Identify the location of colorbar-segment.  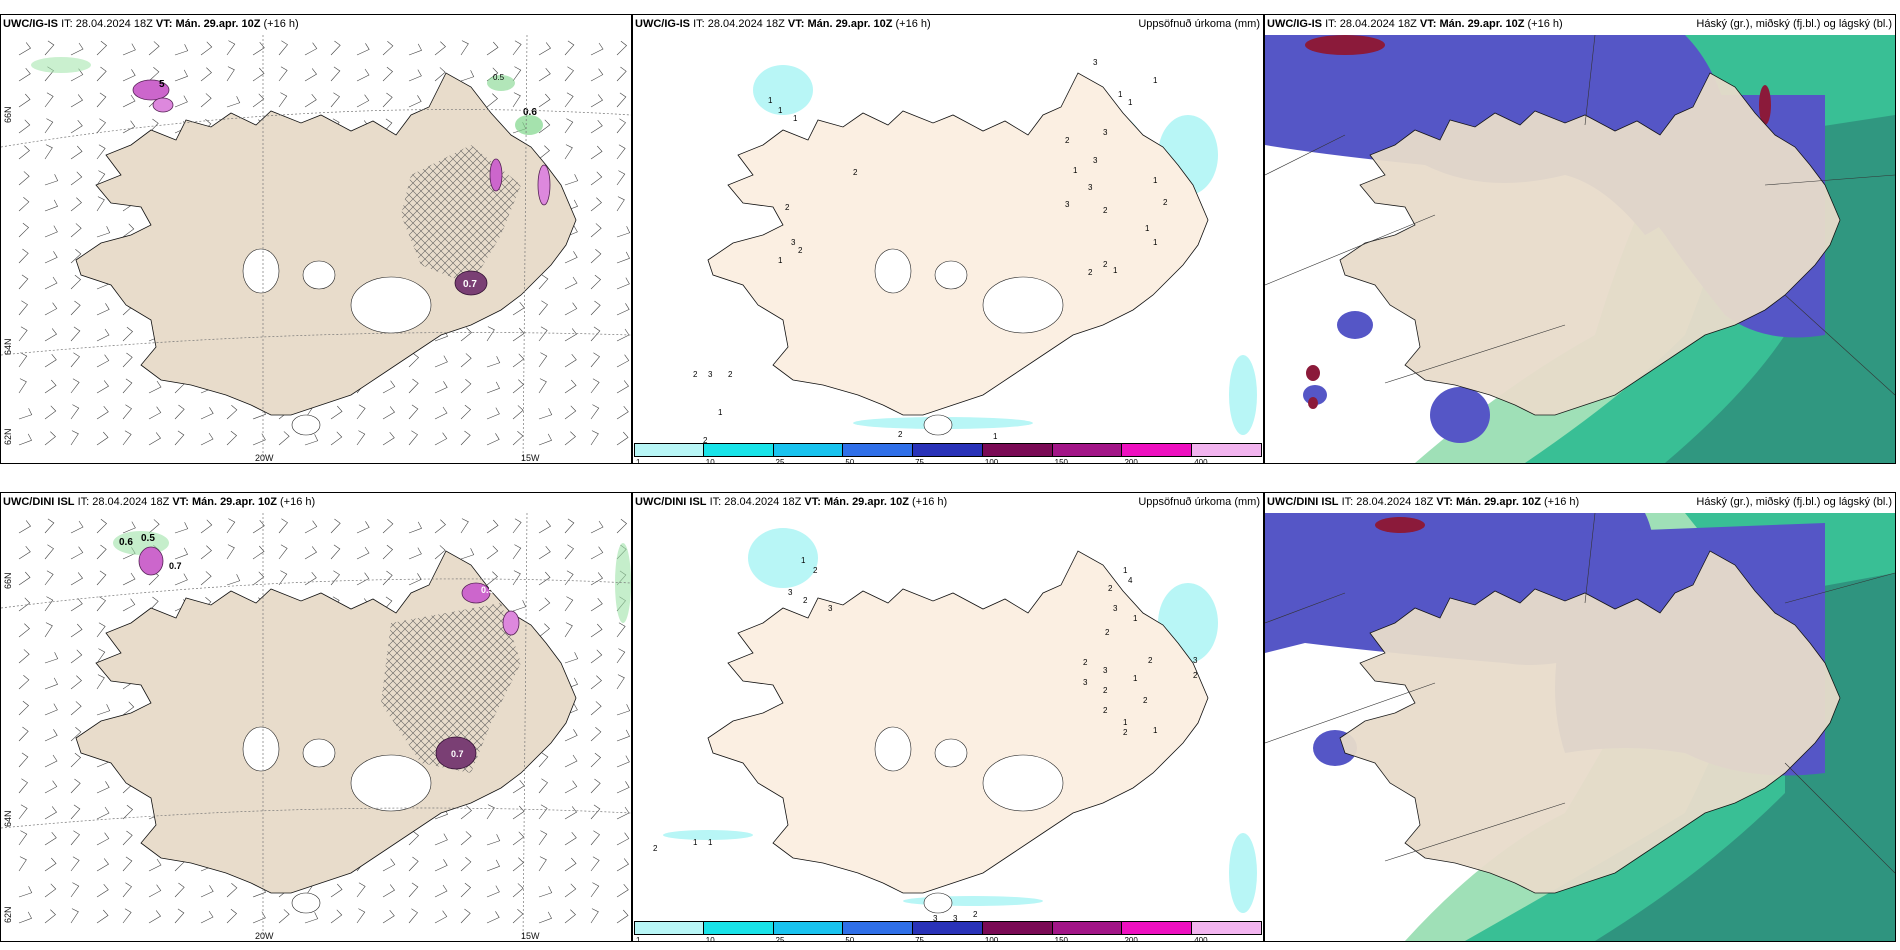
(1157, 450).